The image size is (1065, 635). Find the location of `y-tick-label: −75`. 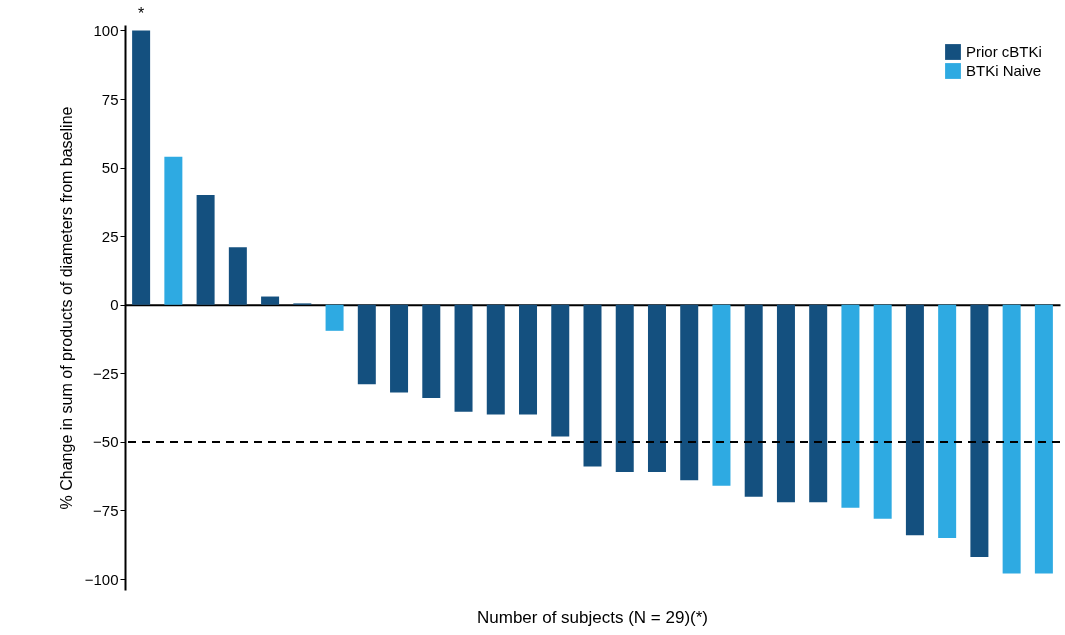

y-tick-label: −75 is located at coordinates (106, 510).